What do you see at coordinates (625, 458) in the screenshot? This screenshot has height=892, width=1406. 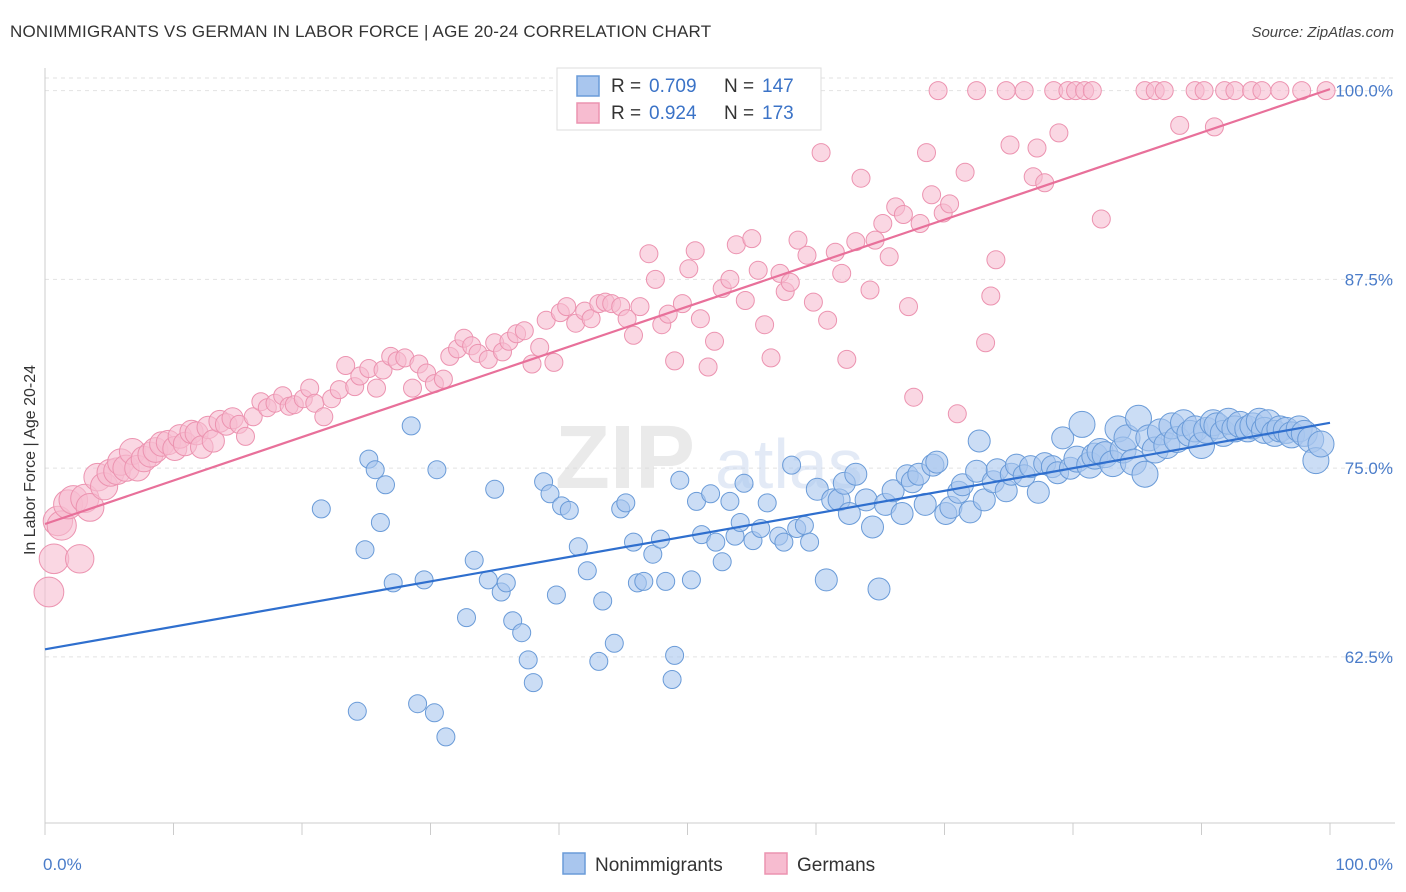 I see `watermark-zip: ZIP` at bounding box center [625, 458].